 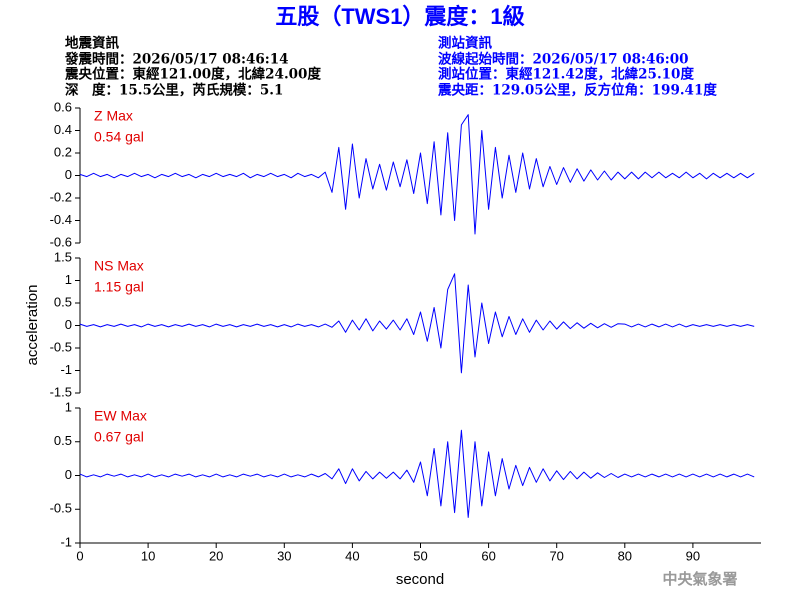 I want to click on info-text: 深 度：15.5公里，芮氏規模：5.1, so click(x=174, y=90).